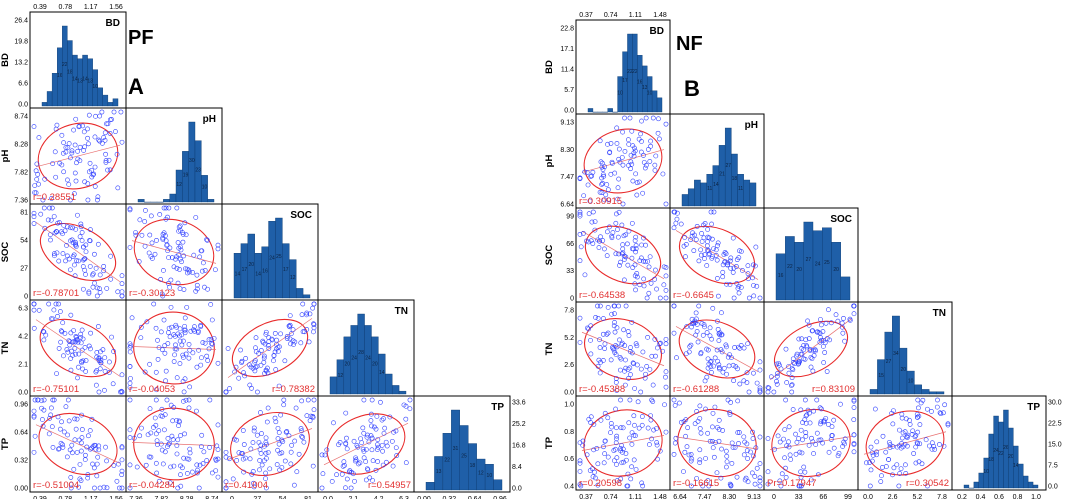 The image size is (1079, 499). Describe the element at coordinates (464, 457) in the screenshot. I see `histogram-count: 25` at that location.